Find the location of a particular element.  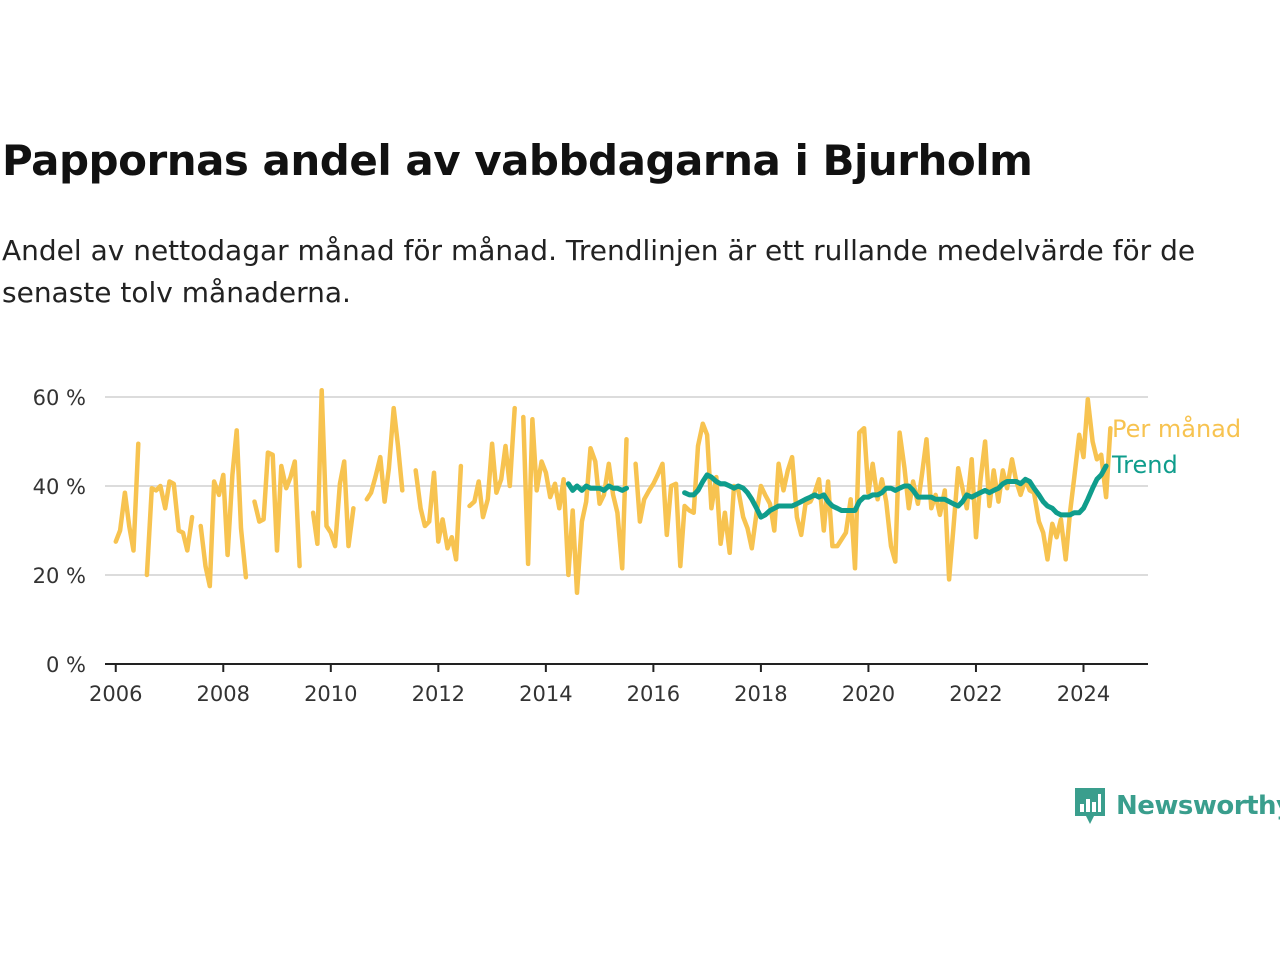

y-tick-label: 0 % is located at coordinates (66, 665).